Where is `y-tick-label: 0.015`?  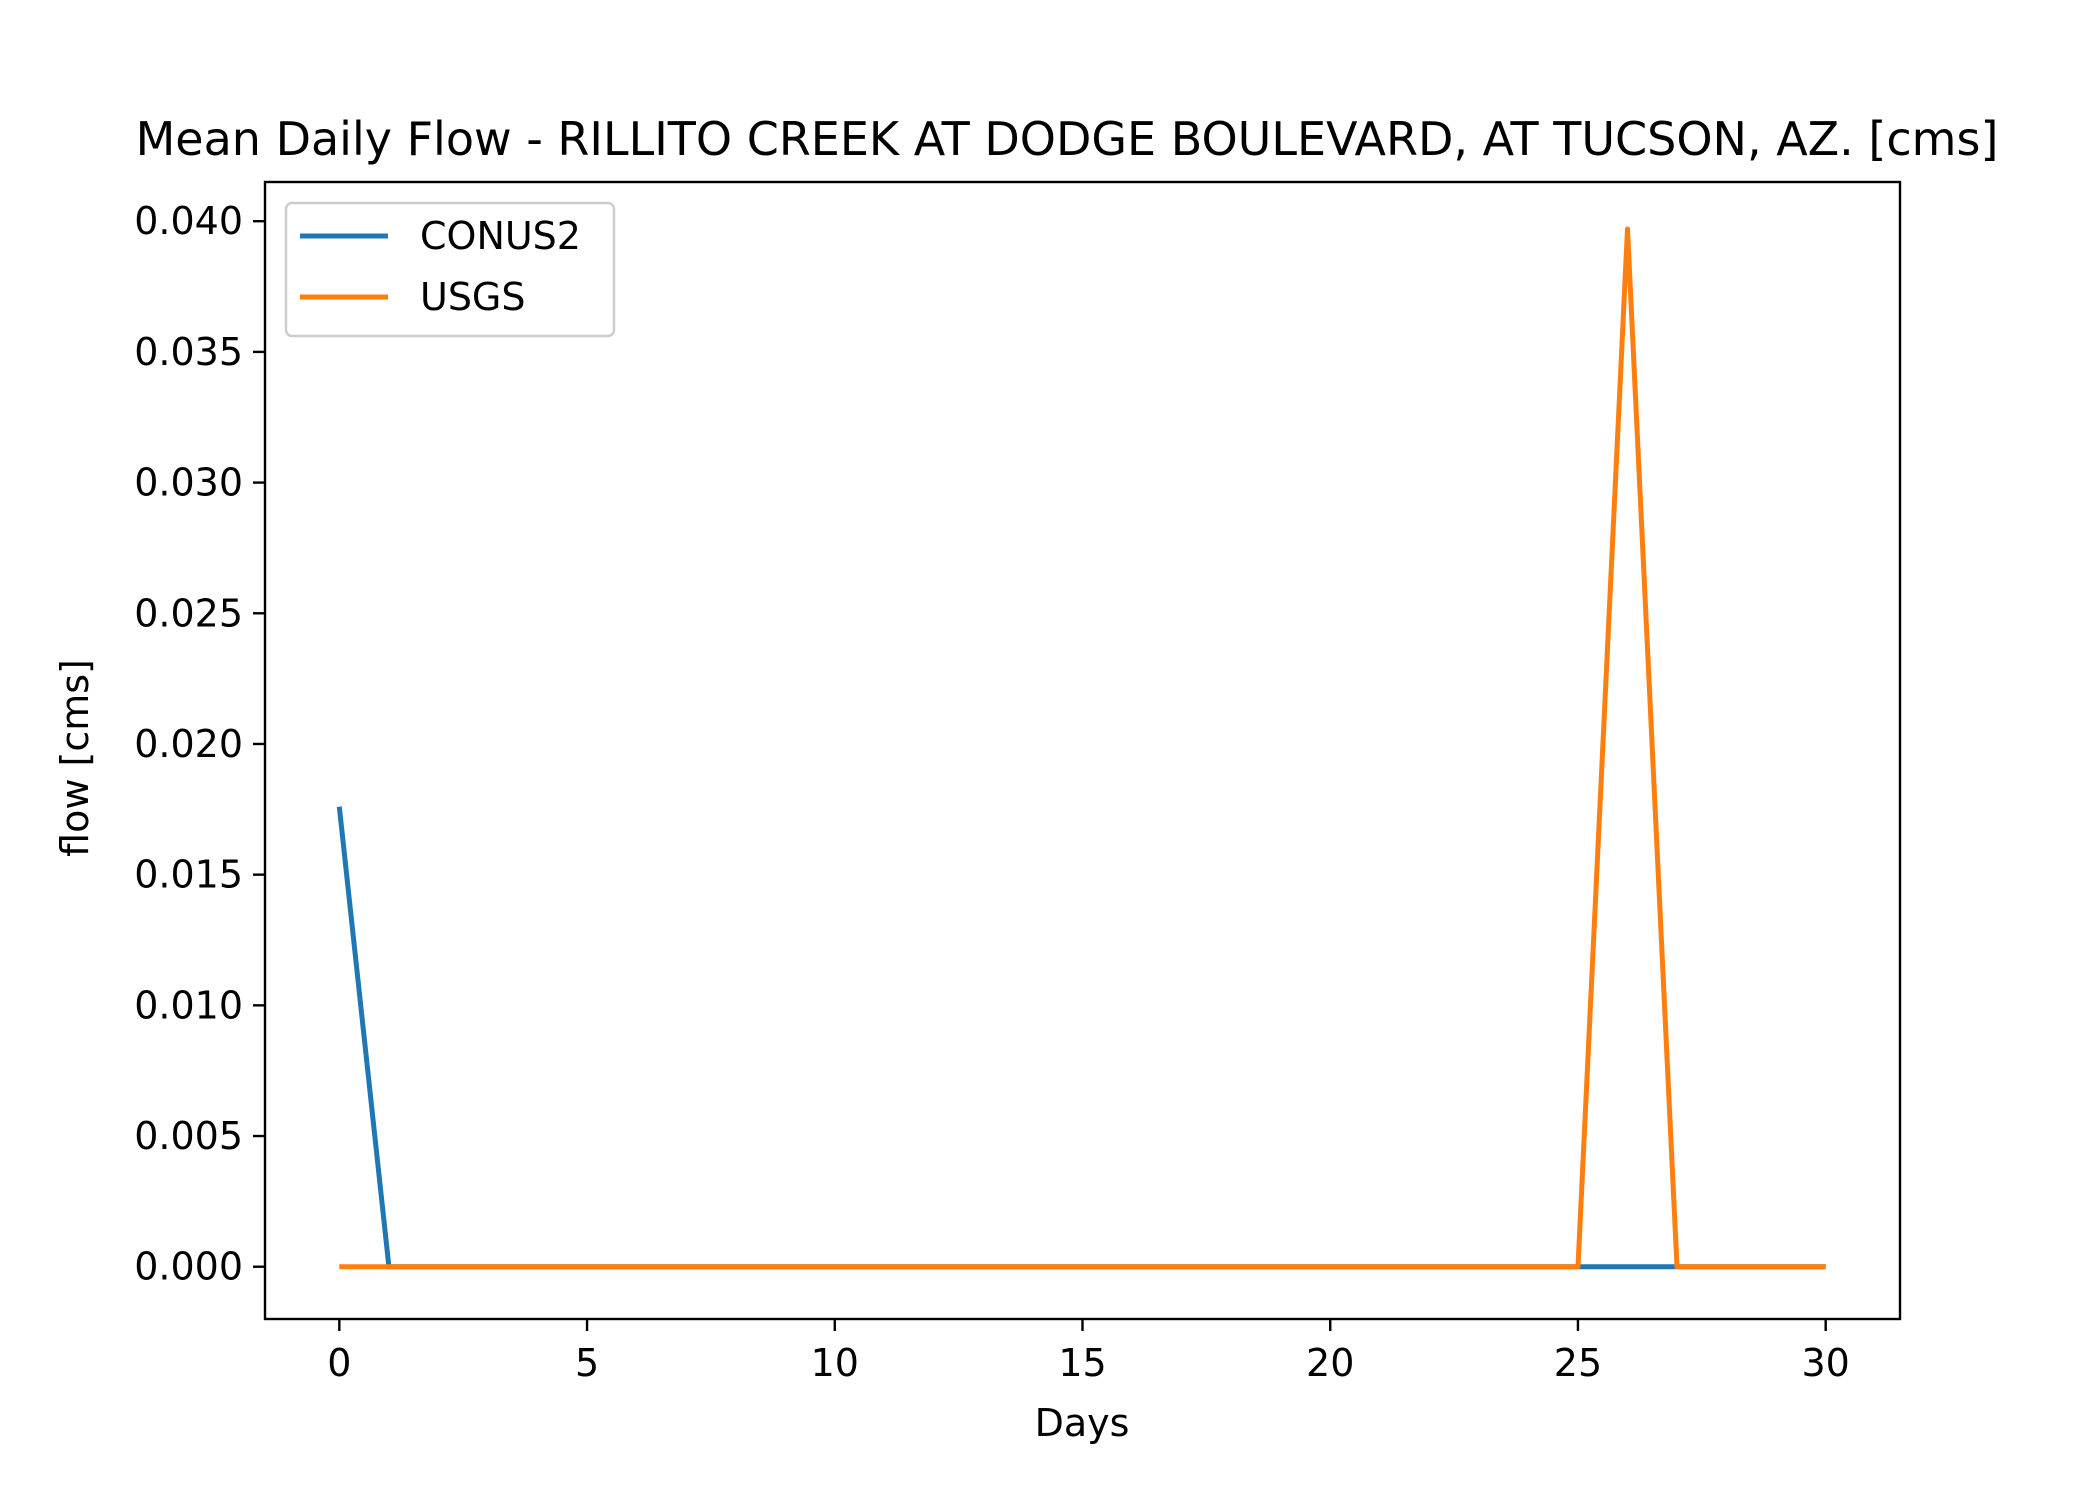 y-tick-label: 0.015 is located at coordinates (188, 875).